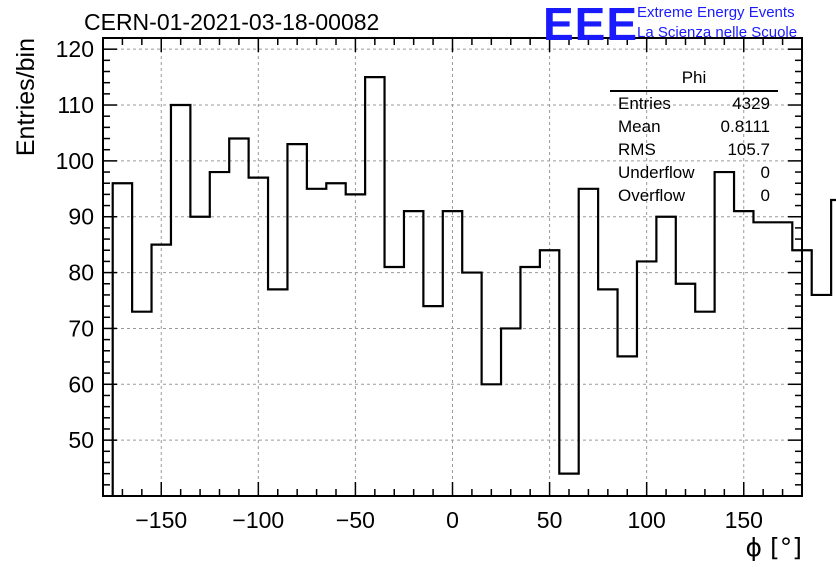  I want to click on y-tick-label: 50, so click(81, 440).